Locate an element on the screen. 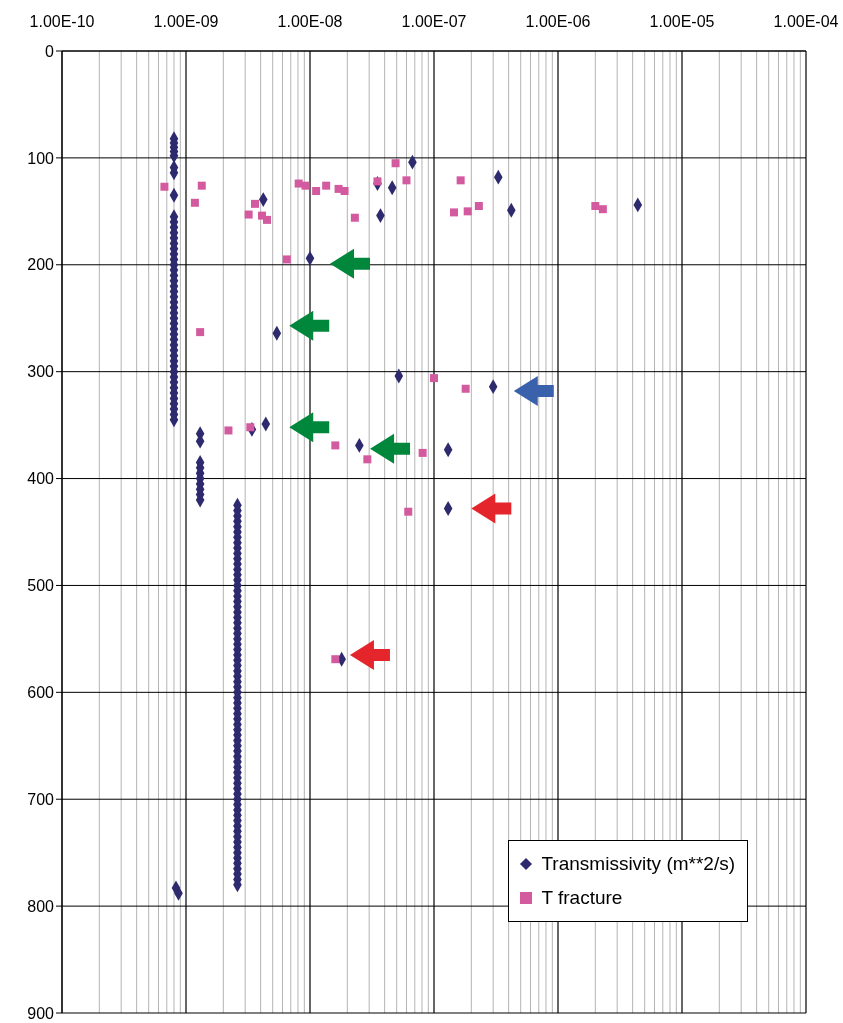  y-tick-label: 600 is located at coordinates (41, 693).